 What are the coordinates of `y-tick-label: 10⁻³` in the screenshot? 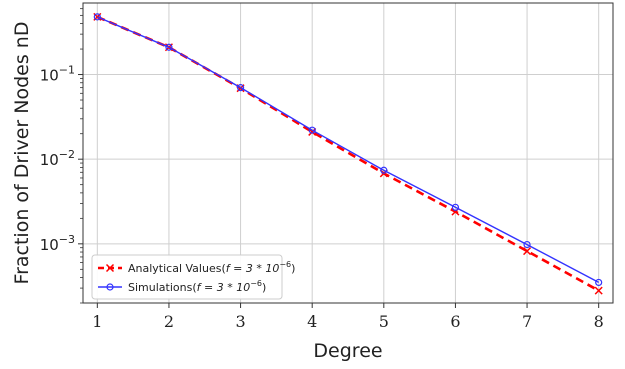 It's located at (57, 243).